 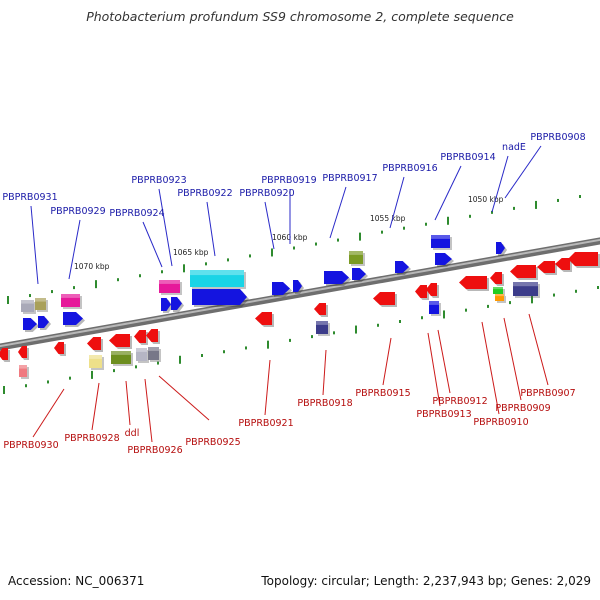 I want to click on forward-gene-label: PBPRB0917, so click(x=349, y=178).